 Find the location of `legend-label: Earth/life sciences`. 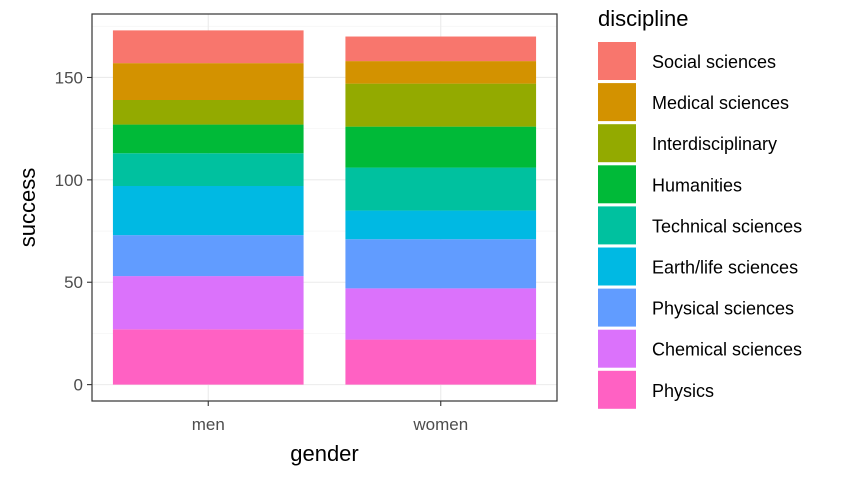

legend-label: Earth/life sciences is located at coordinates (725, 268).